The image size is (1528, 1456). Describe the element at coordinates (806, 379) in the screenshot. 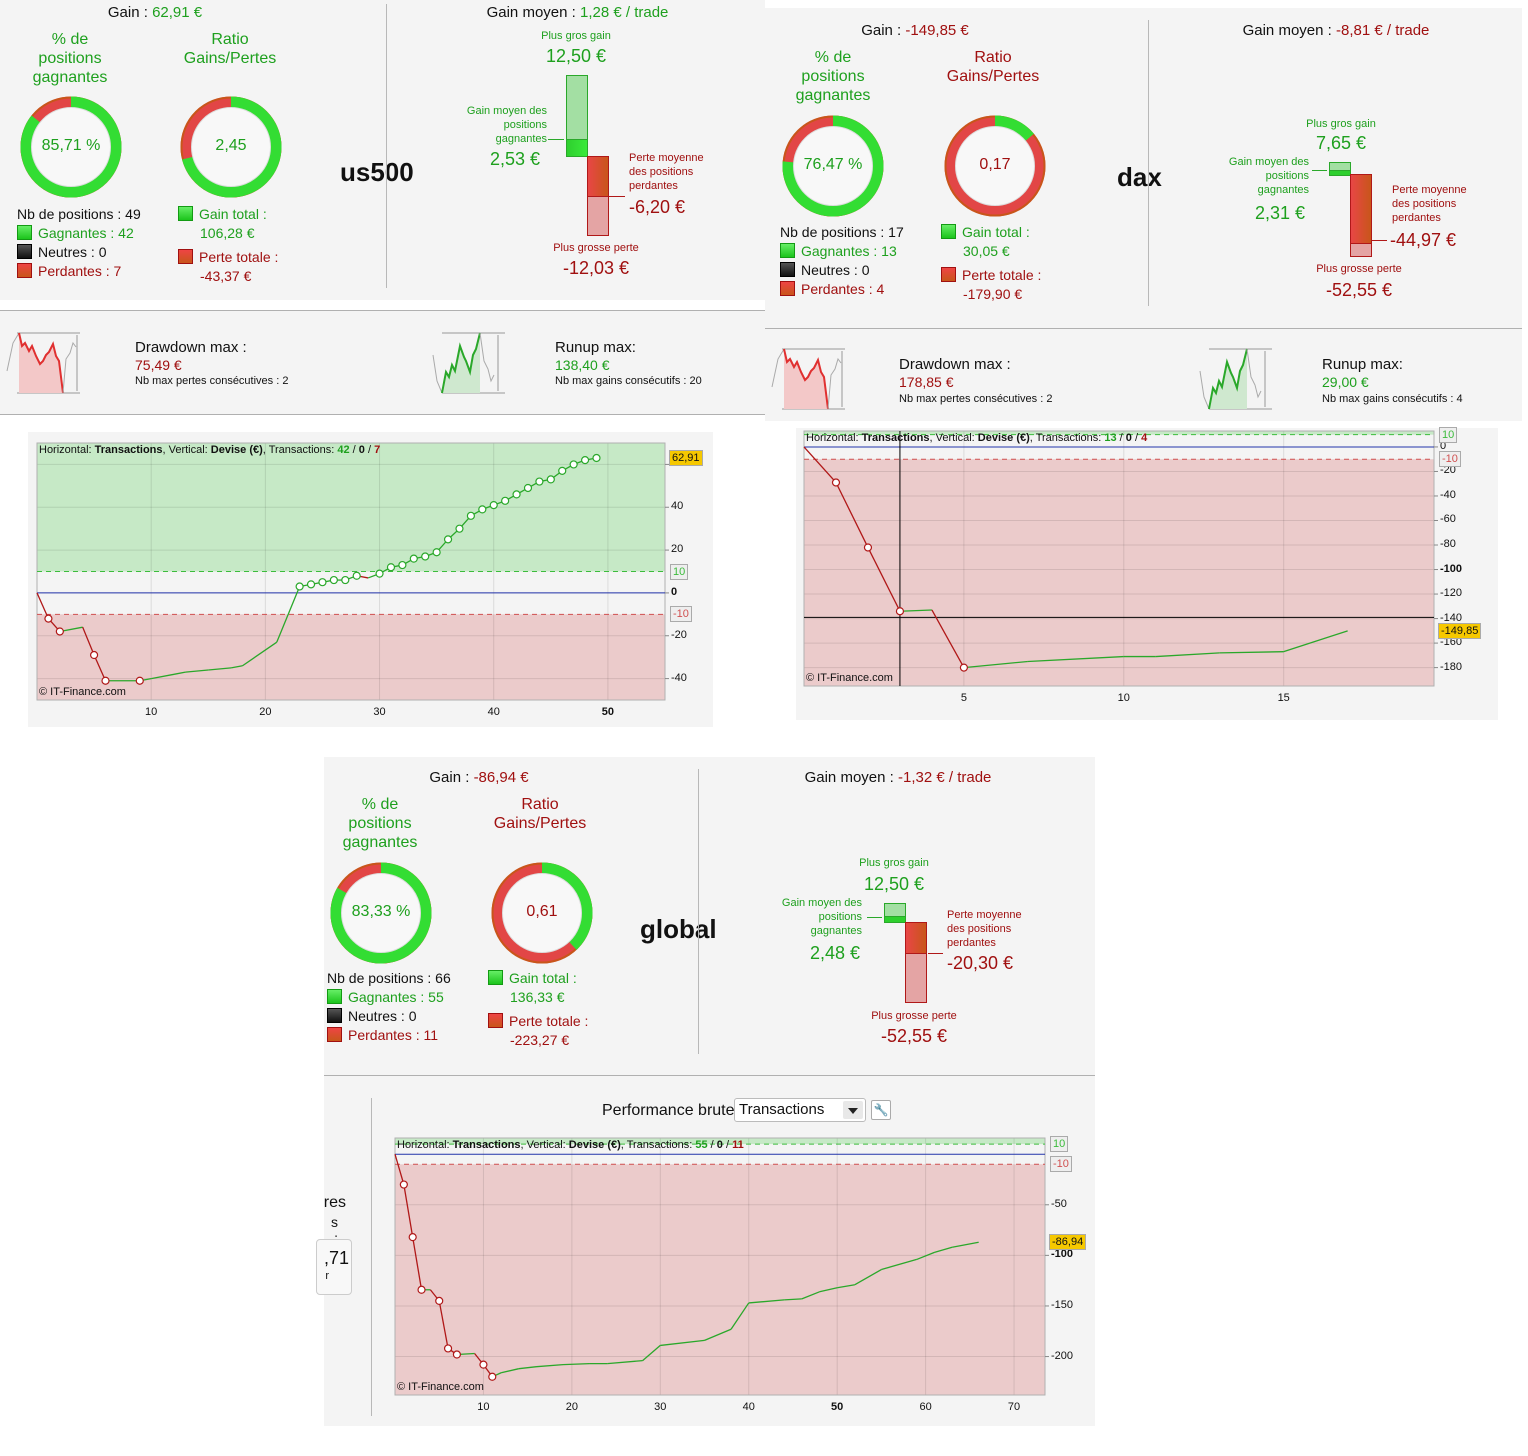

I see `spark-line` at that location.